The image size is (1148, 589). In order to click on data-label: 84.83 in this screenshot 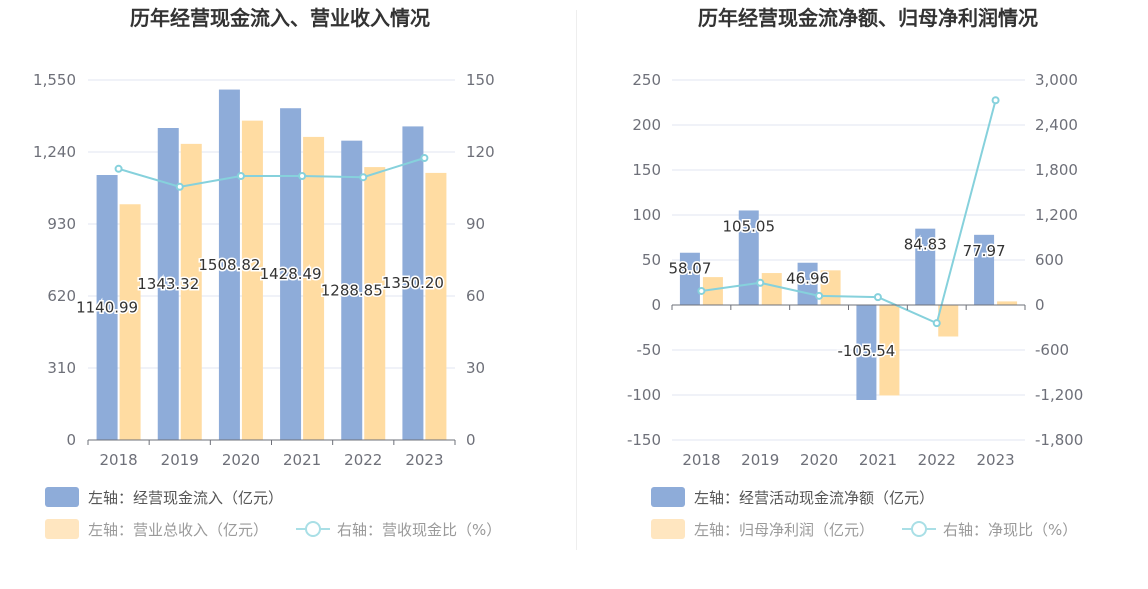, I will do `click(925, 245)`.